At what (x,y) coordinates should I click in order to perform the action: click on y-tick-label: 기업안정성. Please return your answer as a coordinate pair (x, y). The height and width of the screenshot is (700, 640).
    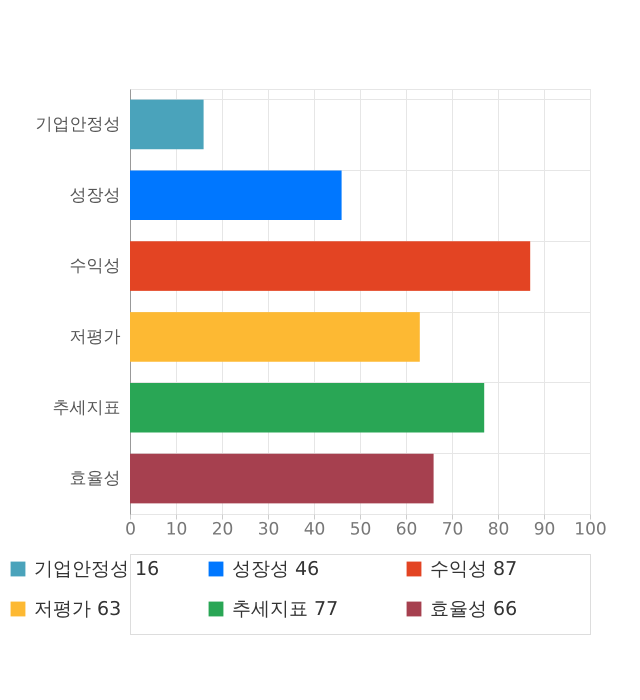
    Looking at the image, I should click on (78, 124).